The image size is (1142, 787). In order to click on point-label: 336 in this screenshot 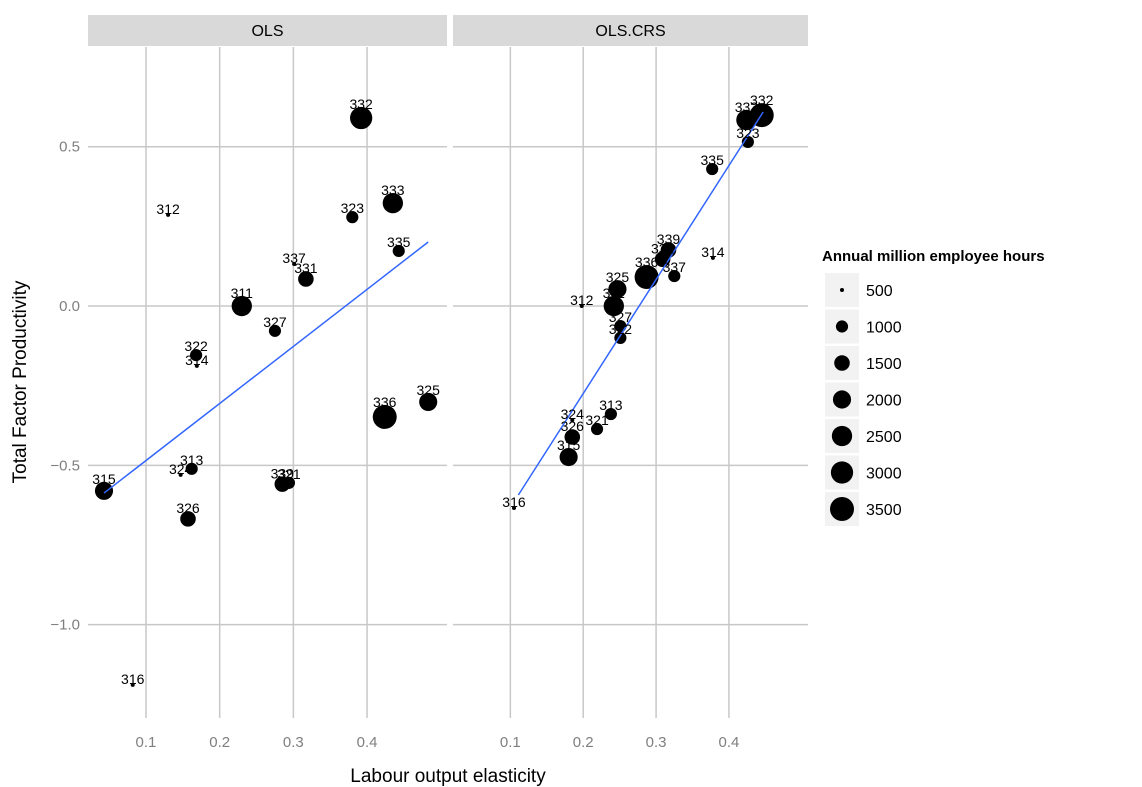, I will do `click(647, 262)`.